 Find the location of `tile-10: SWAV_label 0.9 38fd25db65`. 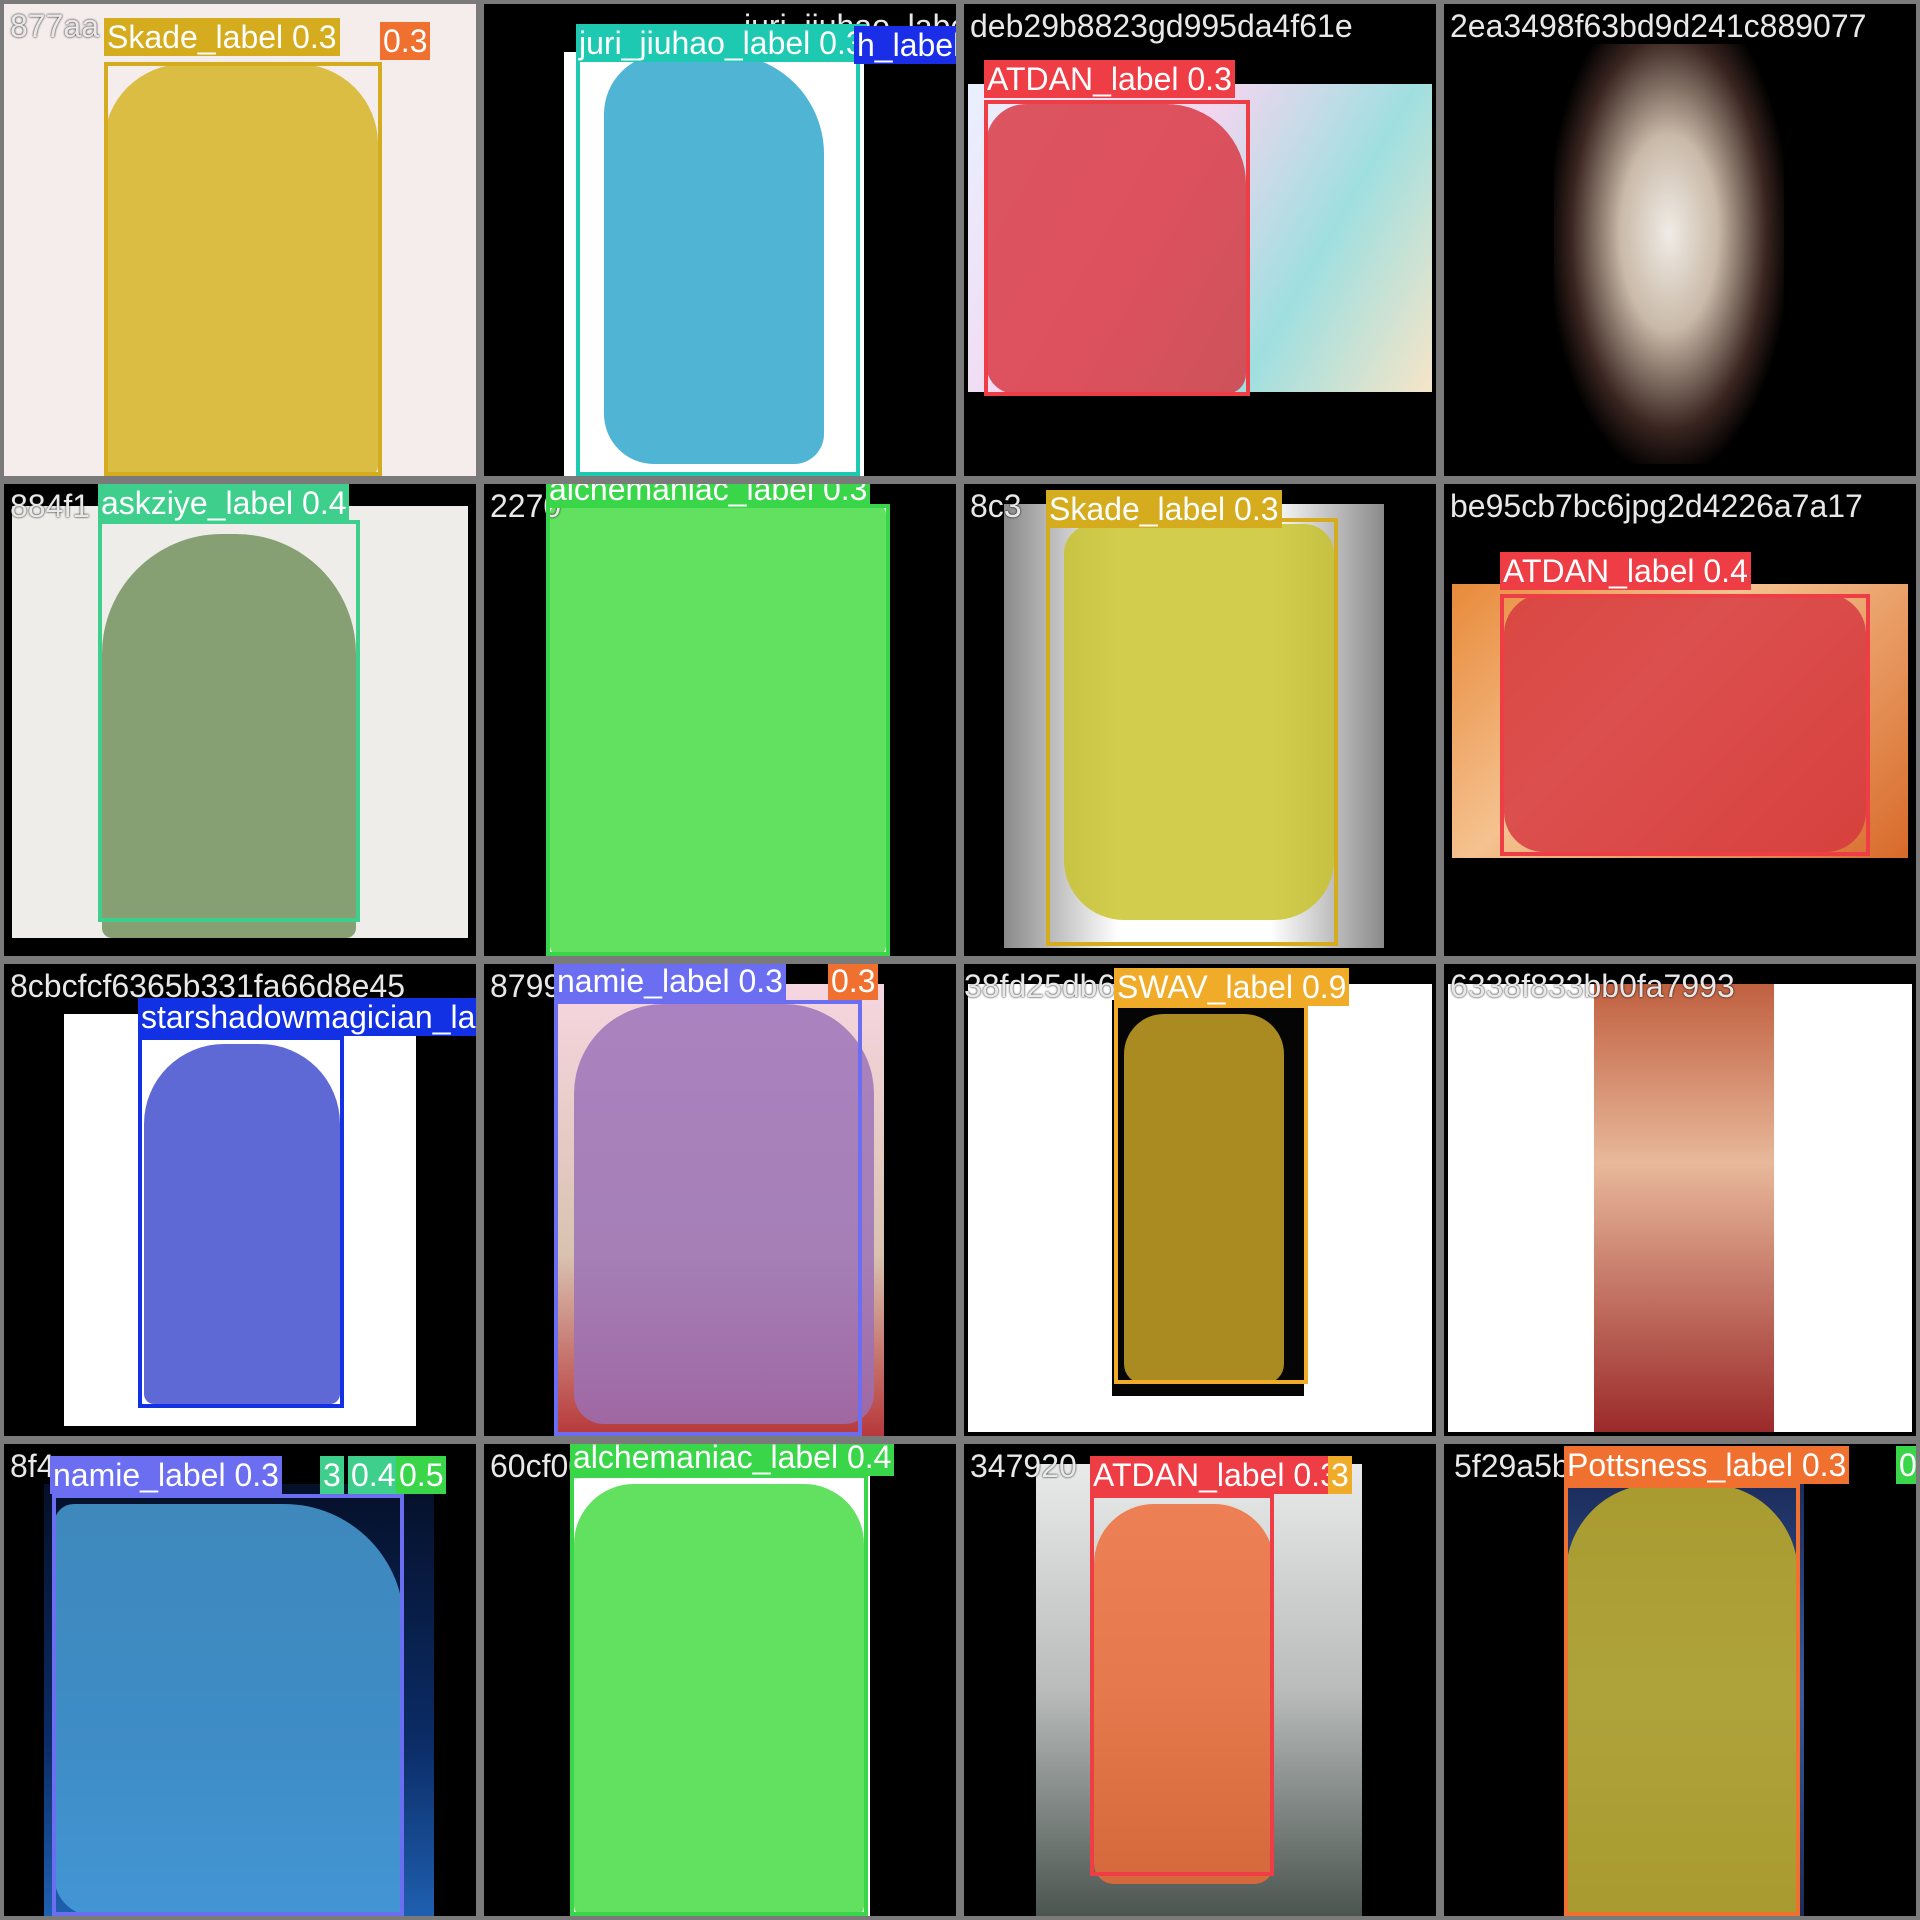

tile-10: SWAV_label 0.9 38fd25db65 is located at coordinates (1200, 1200).